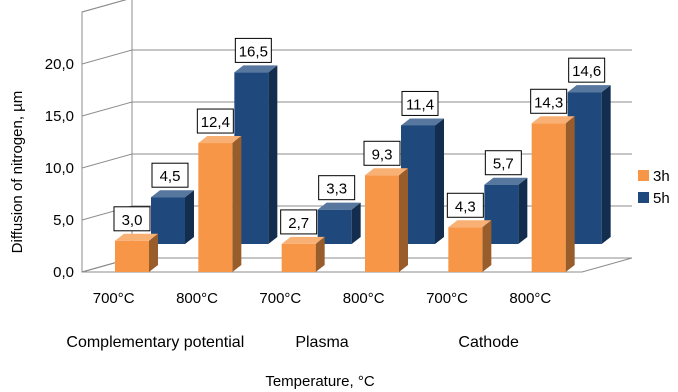  What do you see at coordinates (63, 220) in the screenshot?
I see `y-tick-label: 5,0` at bounding box center [63, 220].